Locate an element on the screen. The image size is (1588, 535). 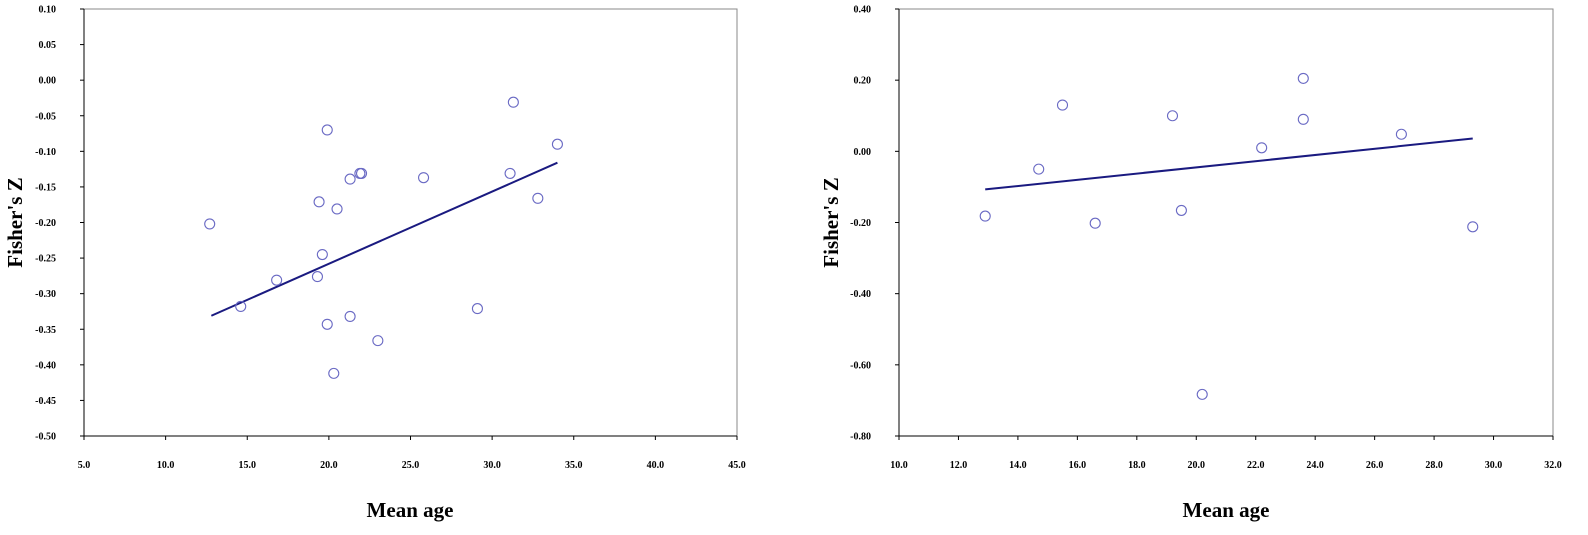
y-tick-label: -0.50 is located at coordinates (45, 437).